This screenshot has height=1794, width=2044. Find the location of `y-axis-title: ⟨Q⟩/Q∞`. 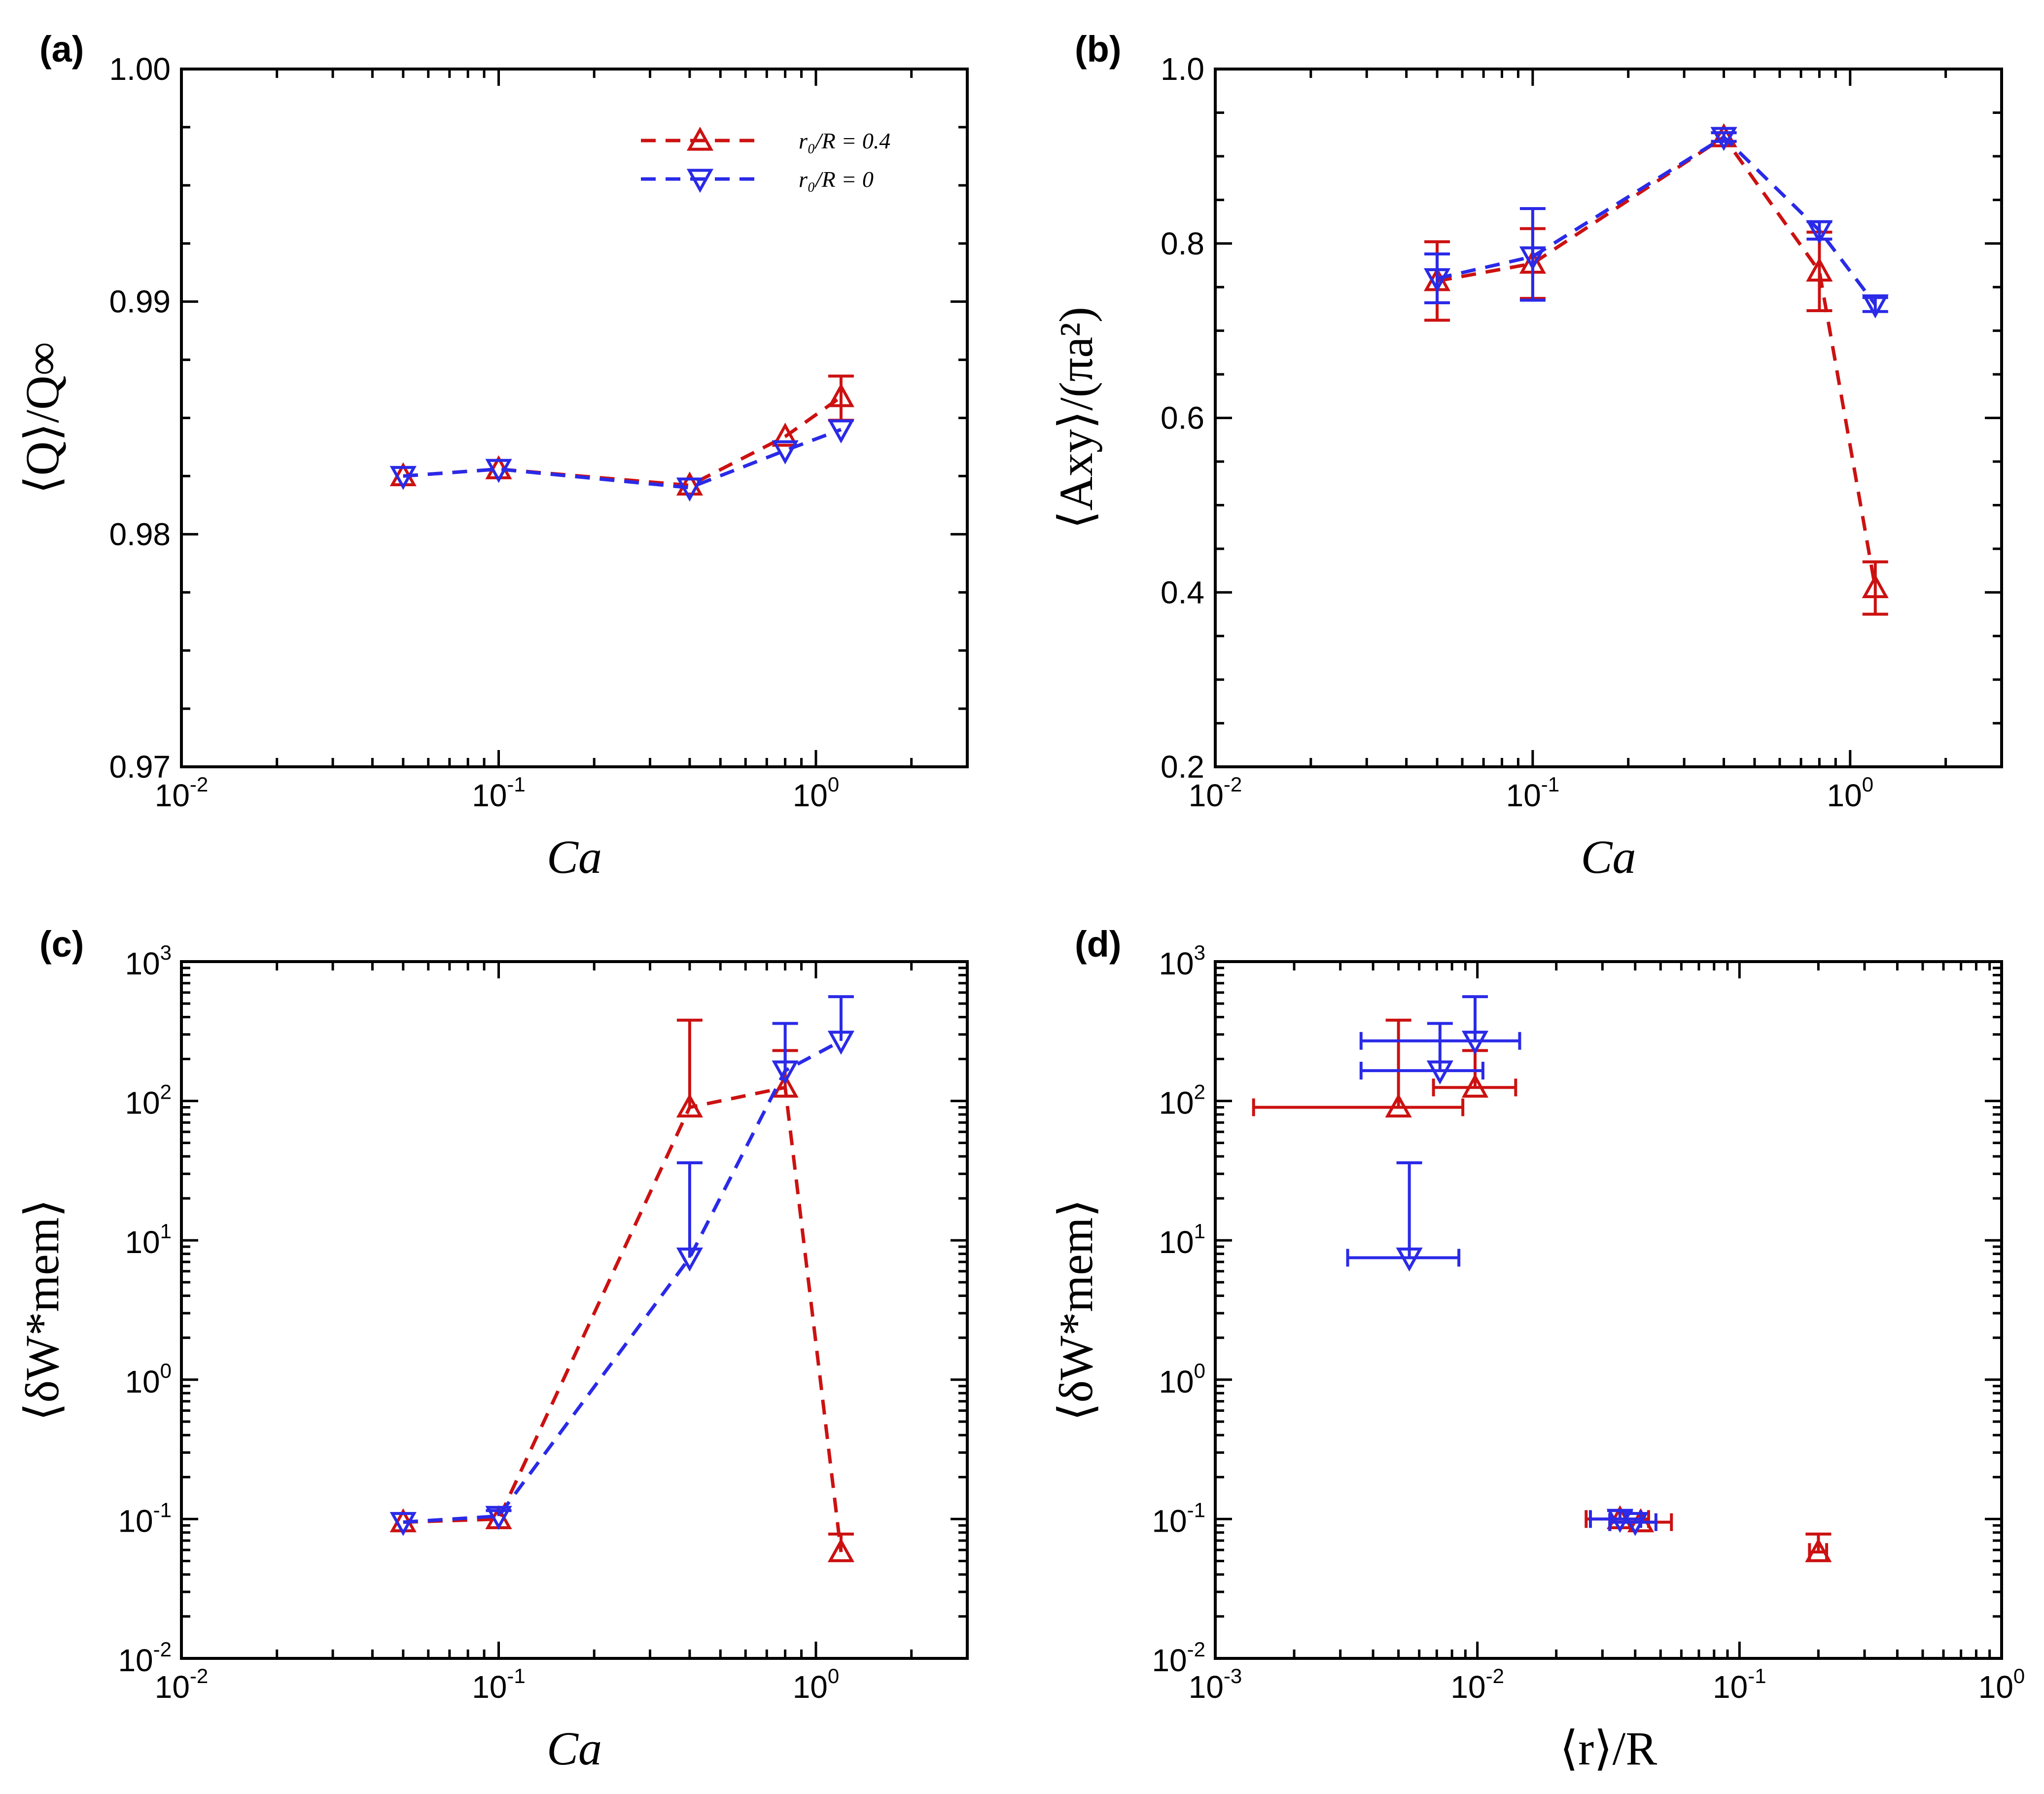

y-axis-title: ⟨Q⟩/Q∞ is located at coordinates (42, 418).